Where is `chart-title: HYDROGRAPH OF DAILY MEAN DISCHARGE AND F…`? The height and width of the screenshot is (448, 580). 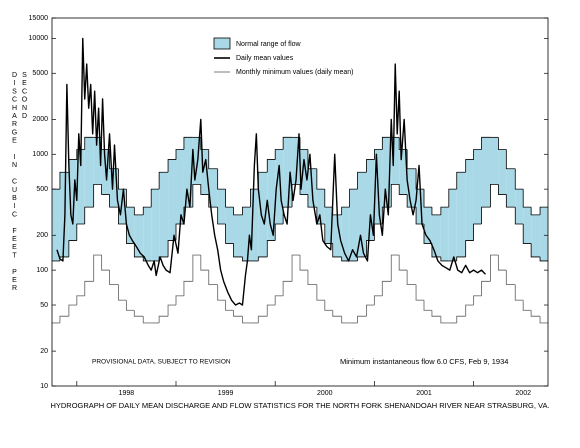
chart-title: HYDROGRAPH OF DAILY MEAN DISCHARGE AND F… is located at coordinates (299, 405).